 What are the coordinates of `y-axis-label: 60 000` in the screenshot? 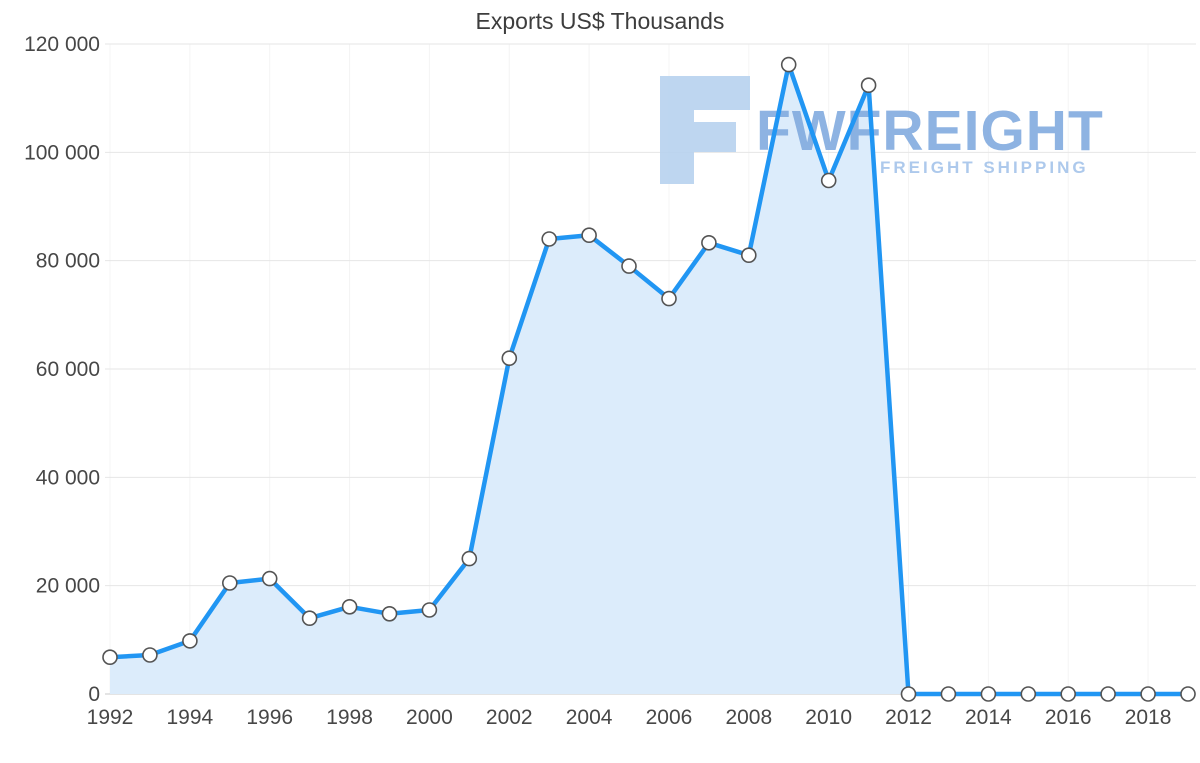 It's located at (68, 369).